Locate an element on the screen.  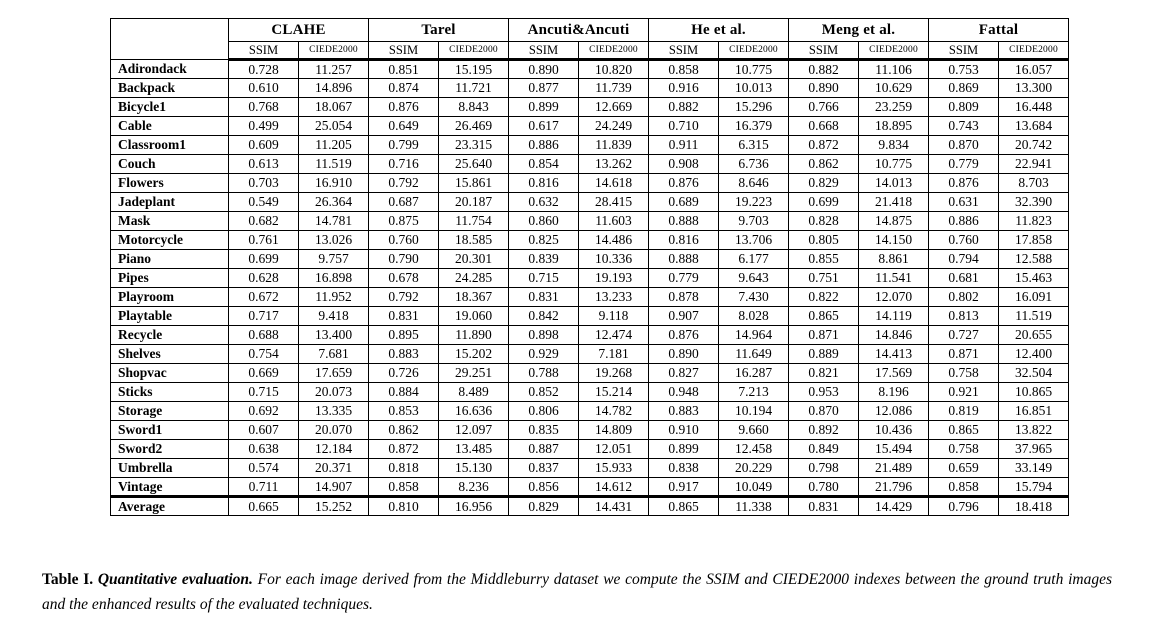
table-cell: 11.541 is located at coordinates (894, 278).